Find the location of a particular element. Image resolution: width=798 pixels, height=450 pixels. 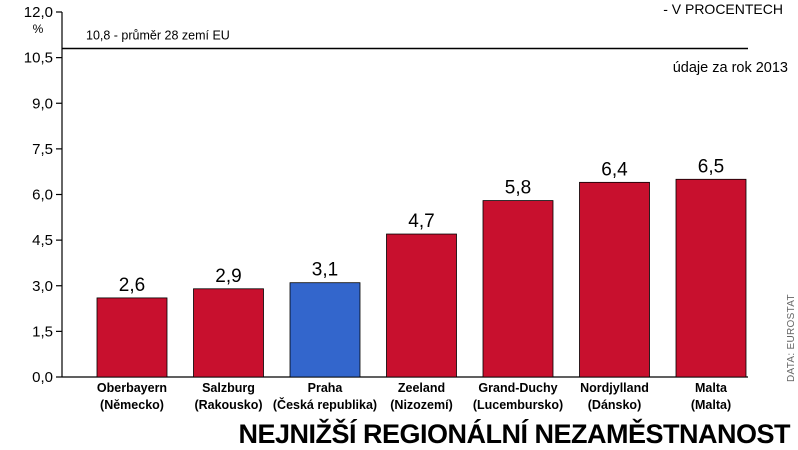

y-tick-label: 10,5 is located at coordinates (38, 58).